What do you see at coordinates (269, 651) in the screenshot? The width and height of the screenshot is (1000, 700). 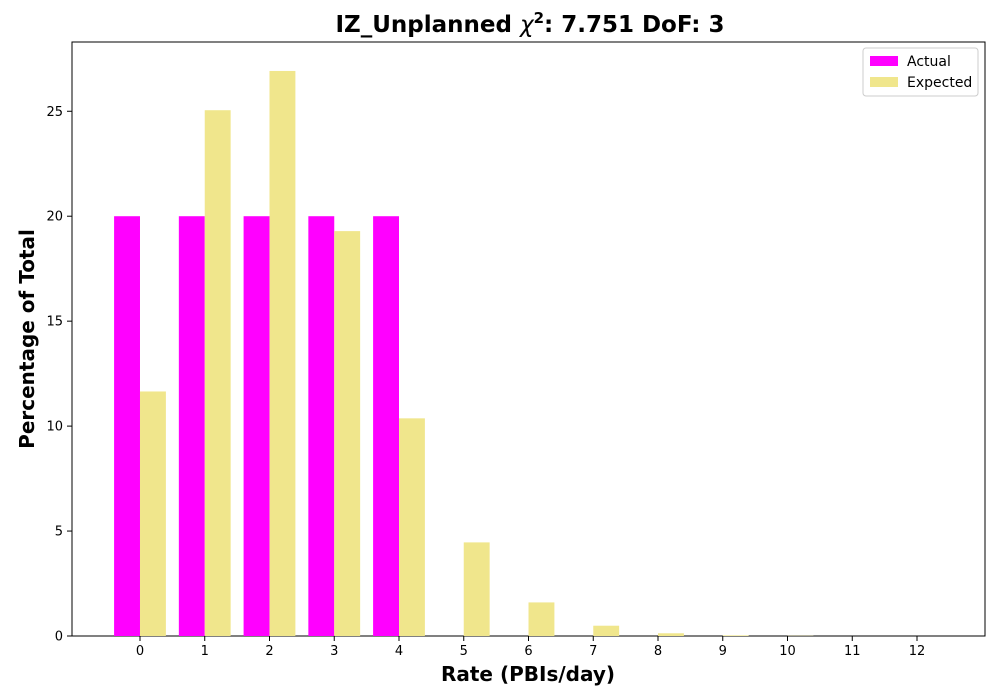 I see `x-tick-label: 2` at bounding box center [269, 651].